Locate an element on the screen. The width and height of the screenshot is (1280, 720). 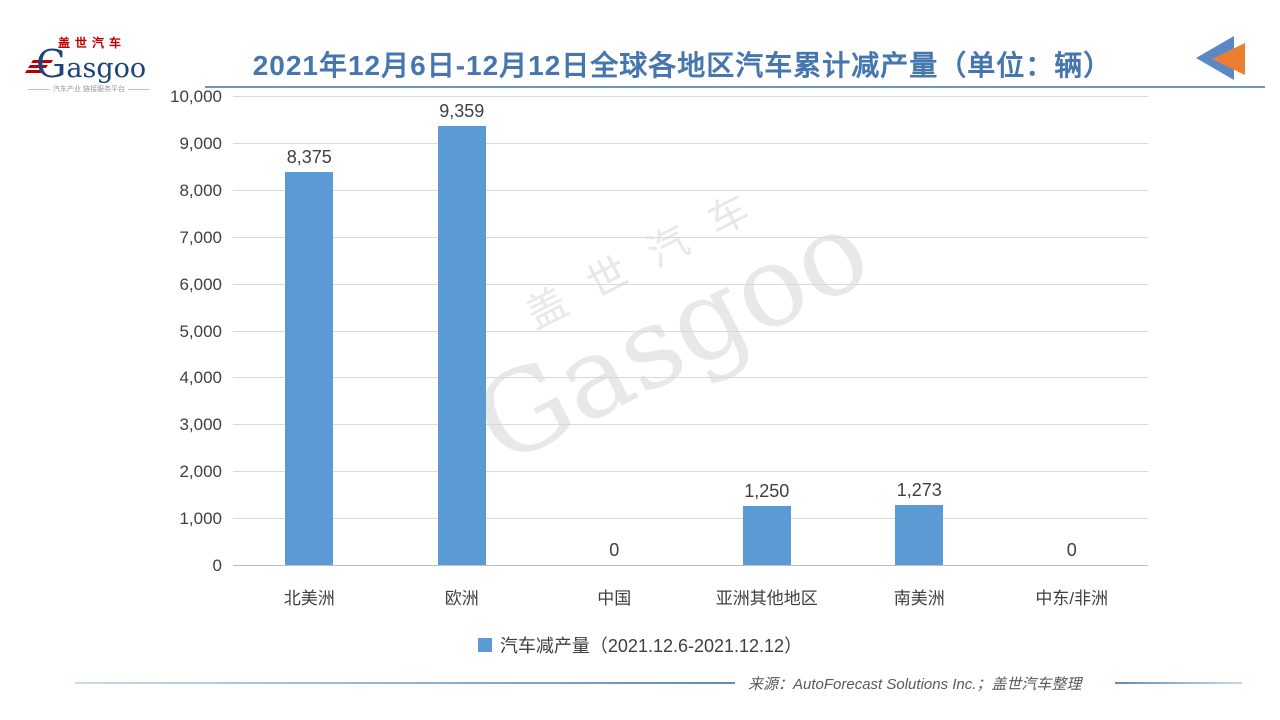
x-tick-label: 欧洲 is located at coordinates (461, 598).